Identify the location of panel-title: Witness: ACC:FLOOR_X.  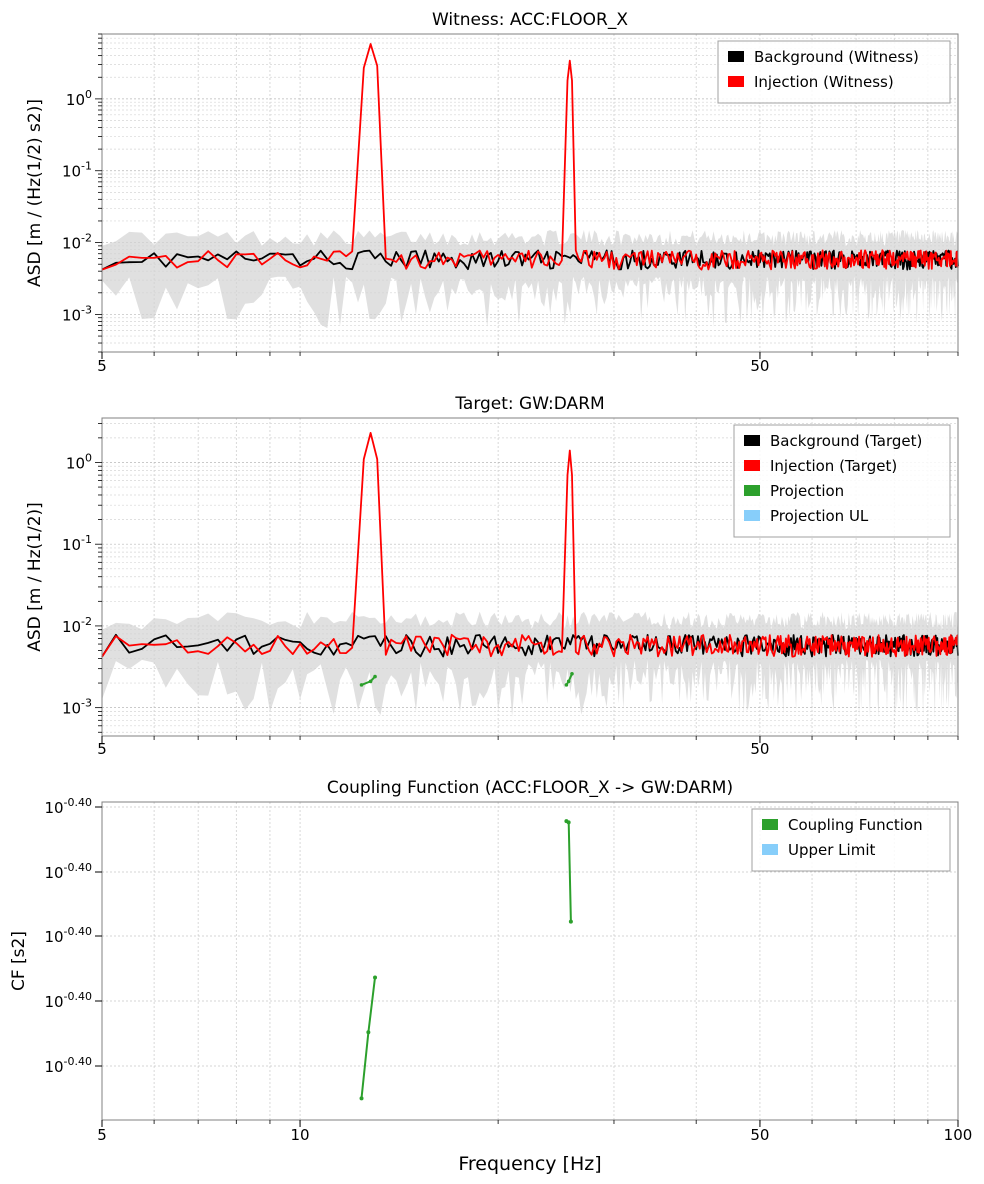
(530, 20).